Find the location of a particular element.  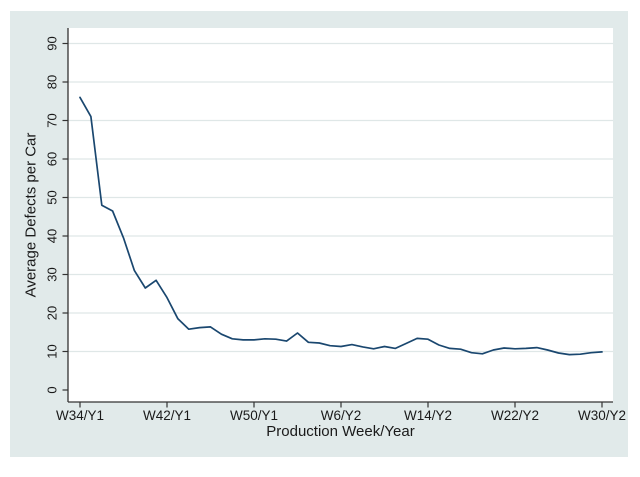

y-tick-label: 20 is located at coordinates (52, 313).